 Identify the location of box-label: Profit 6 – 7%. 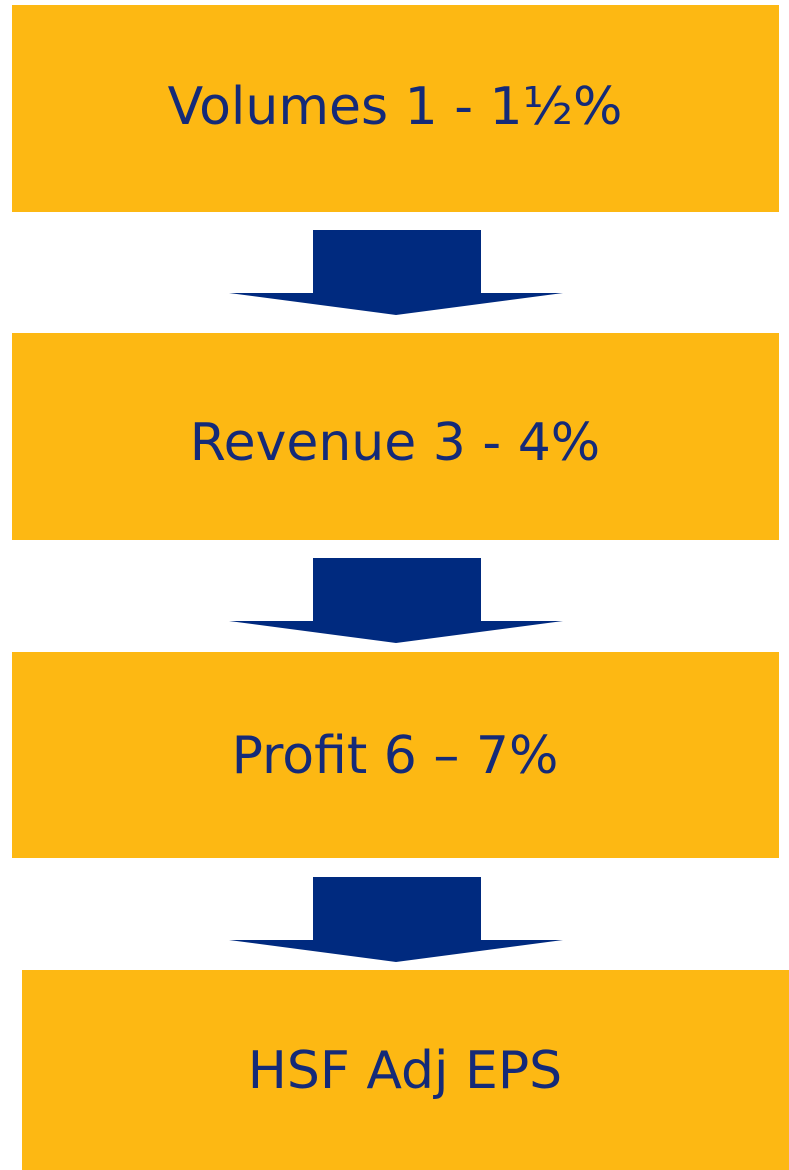
(395, 756).